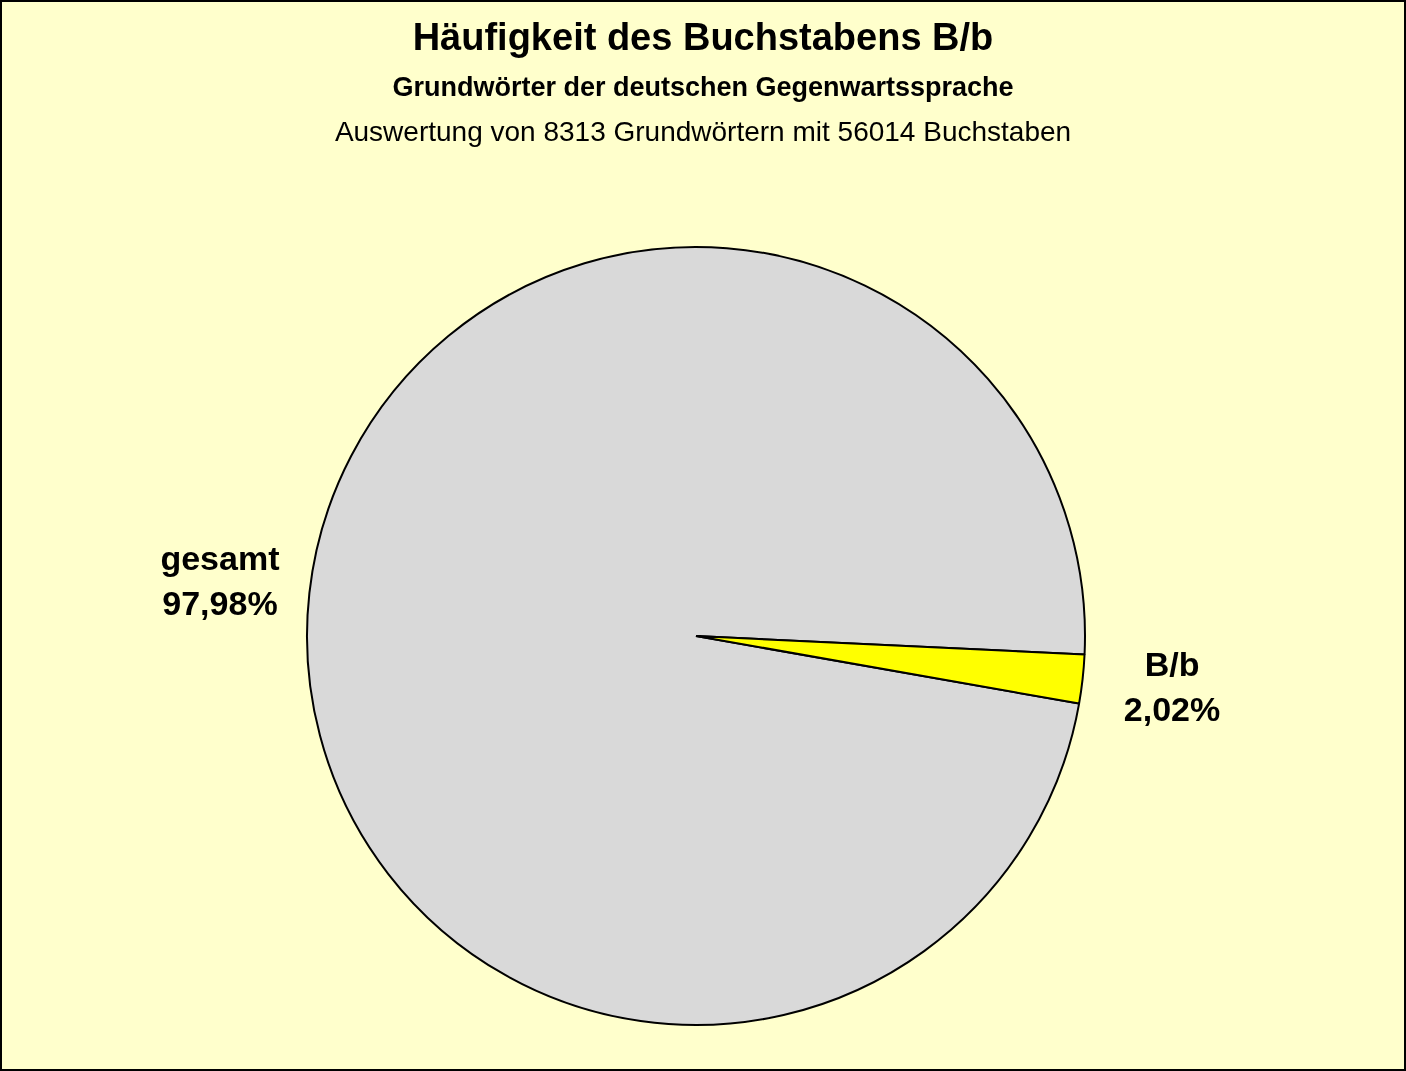 Image resolution: width=1406 pixels, height=1071 pixels. Describe the element at coordinates (220, 602) in the screenshot. I see `data-label: 97,98%` at that location.